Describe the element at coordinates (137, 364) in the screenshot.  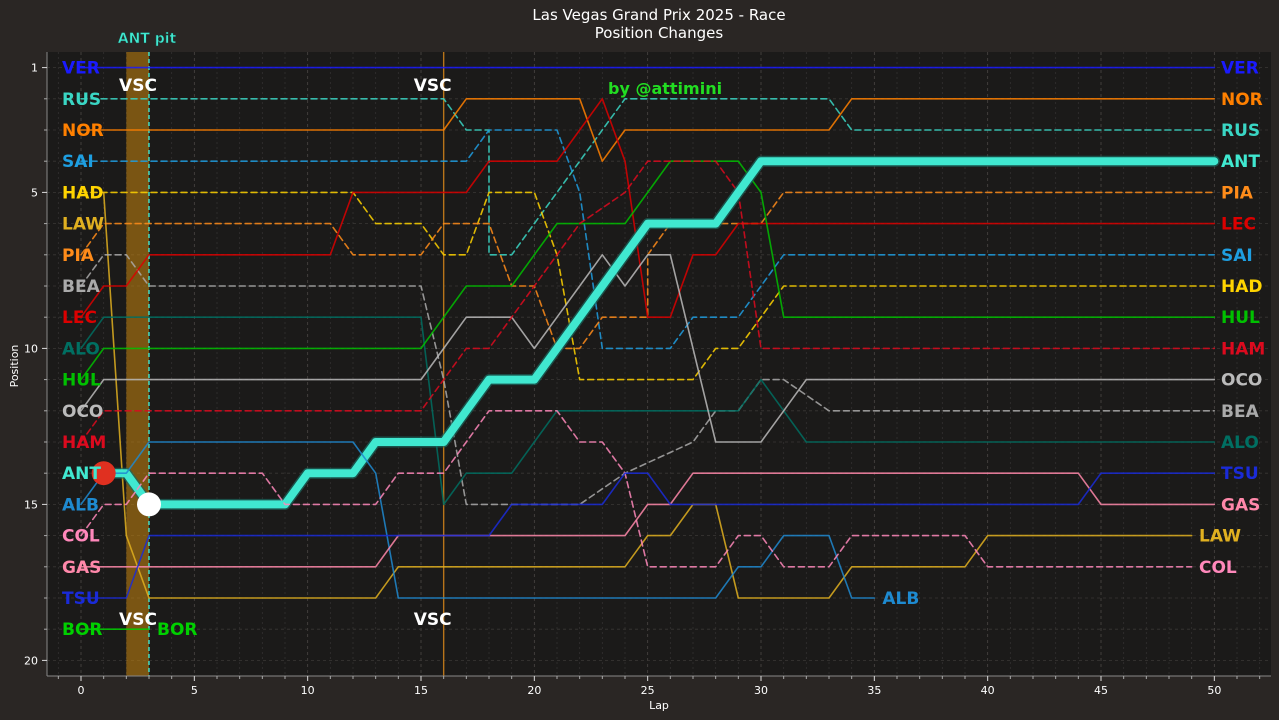
I see `pit-window-band` at that location.